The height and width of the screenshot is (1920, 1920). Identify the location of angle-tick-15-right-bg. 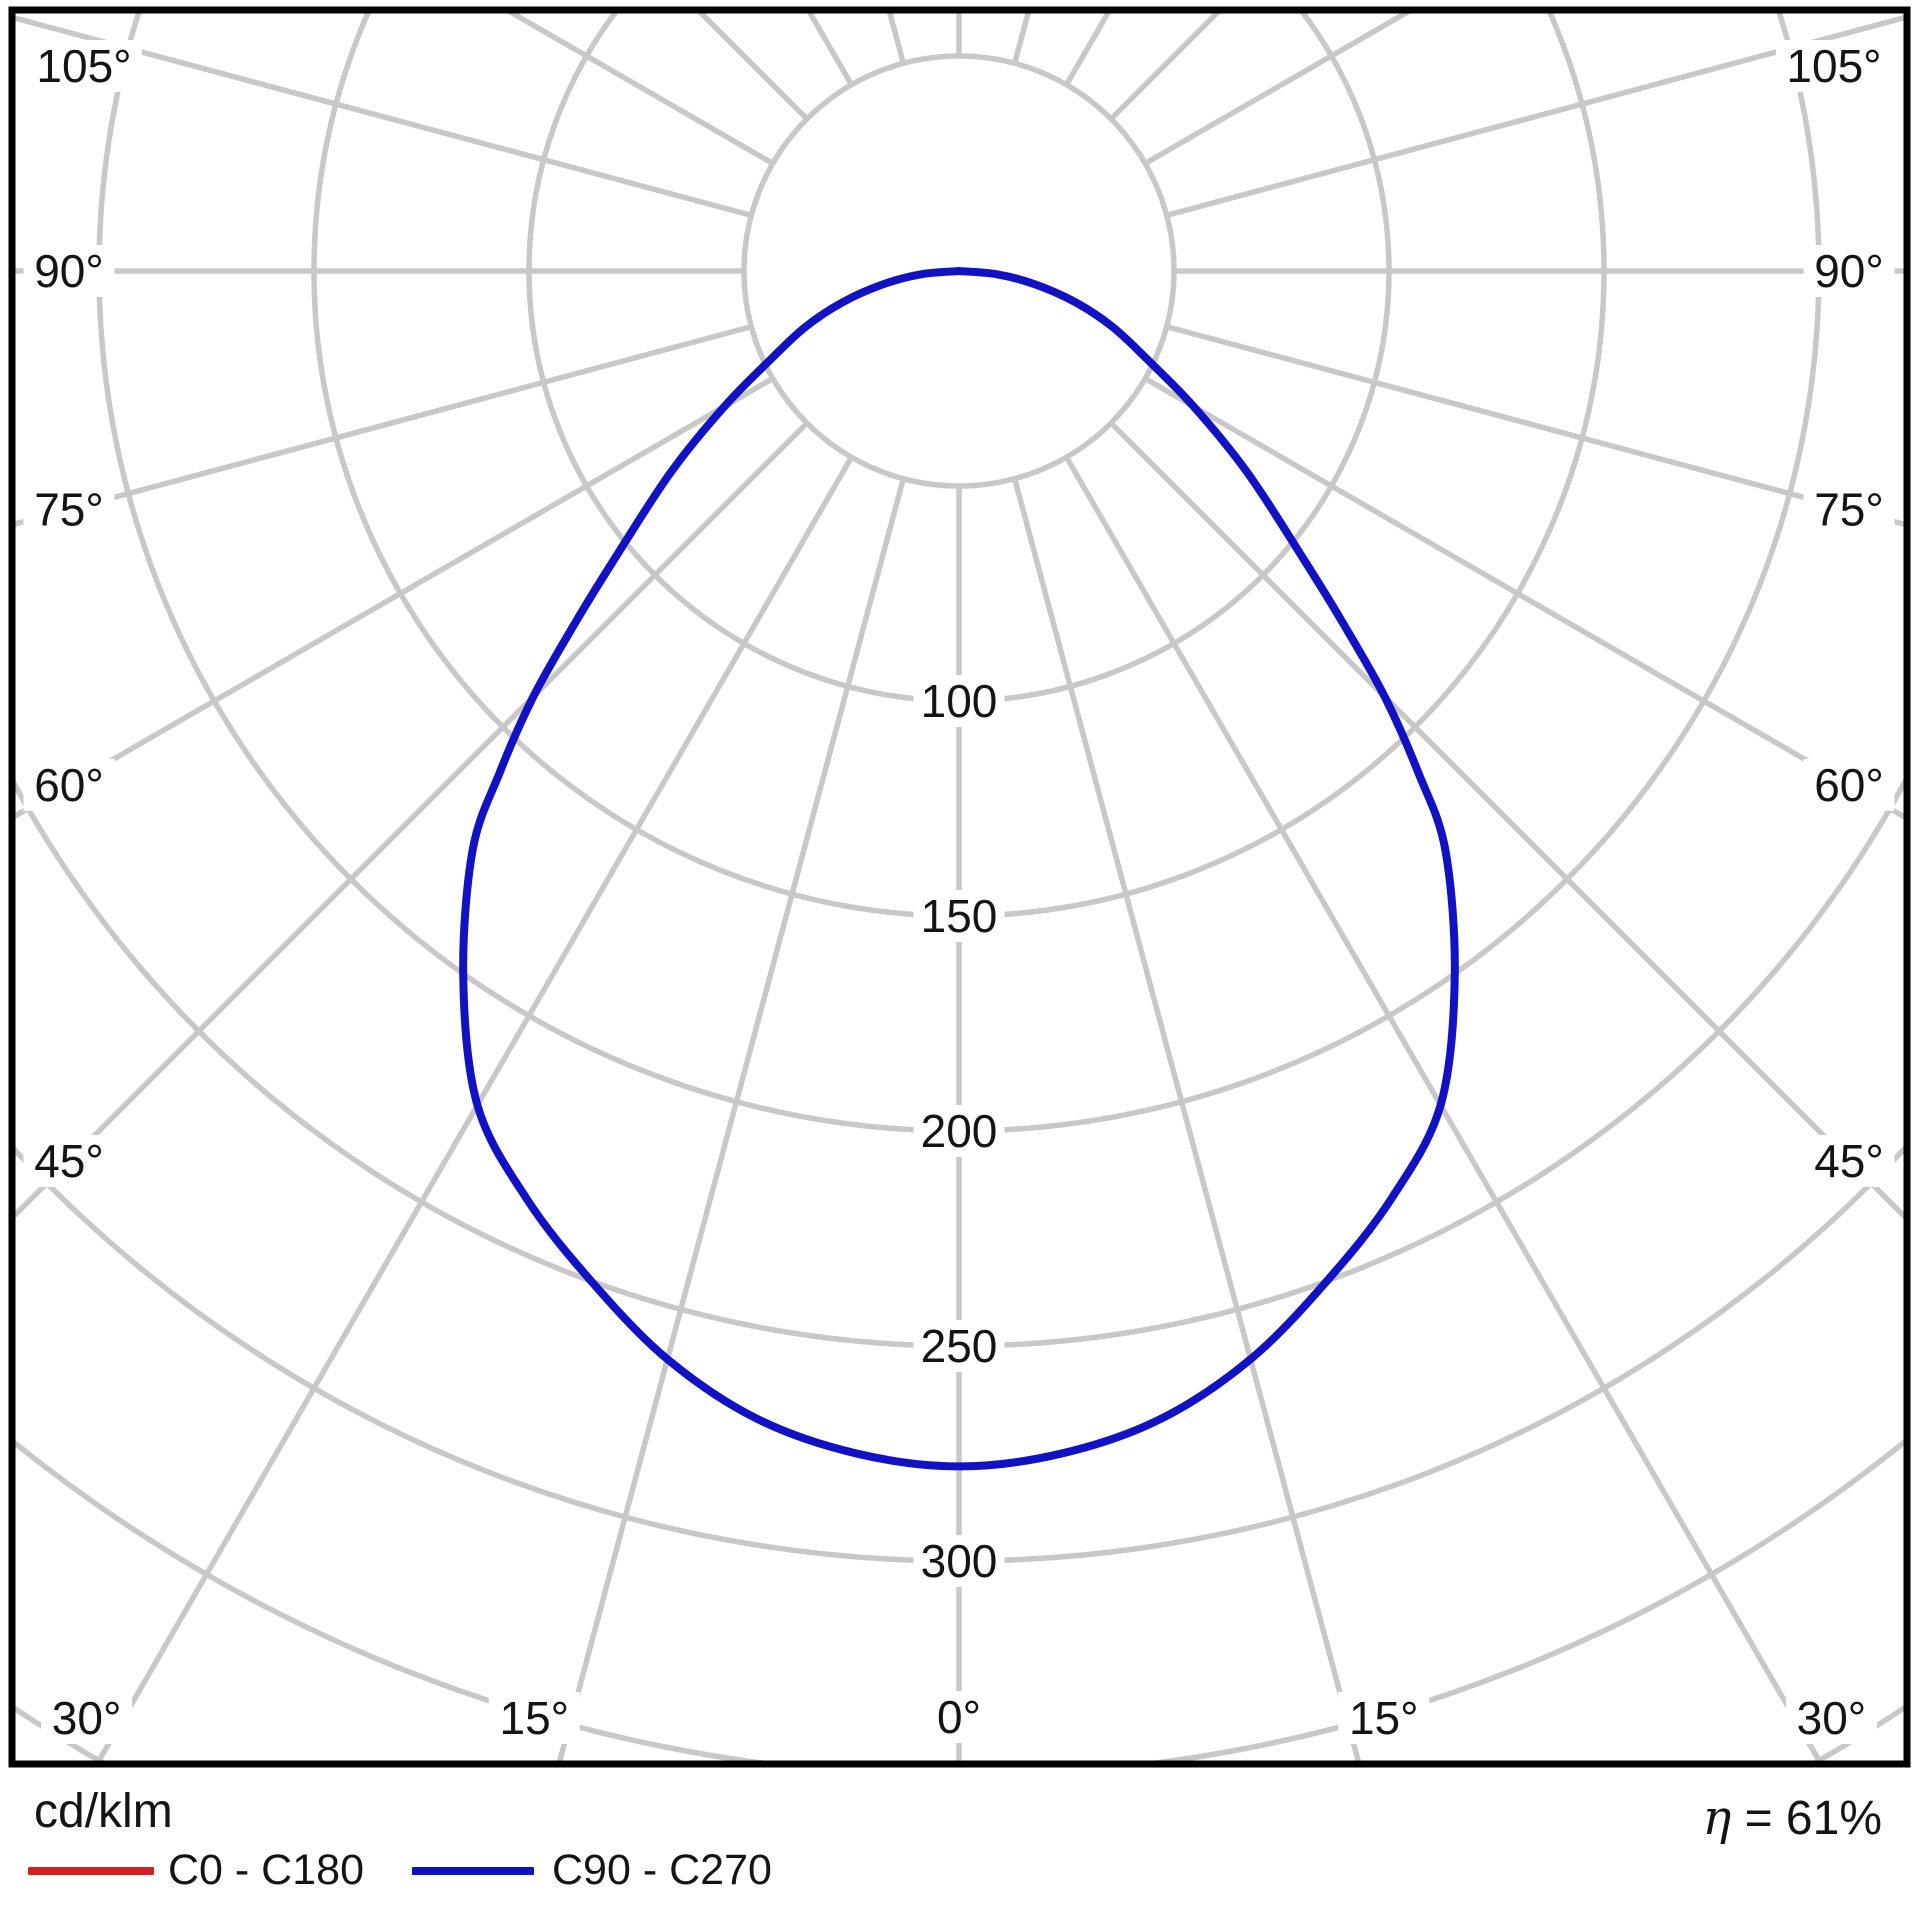
(1384, 1718).